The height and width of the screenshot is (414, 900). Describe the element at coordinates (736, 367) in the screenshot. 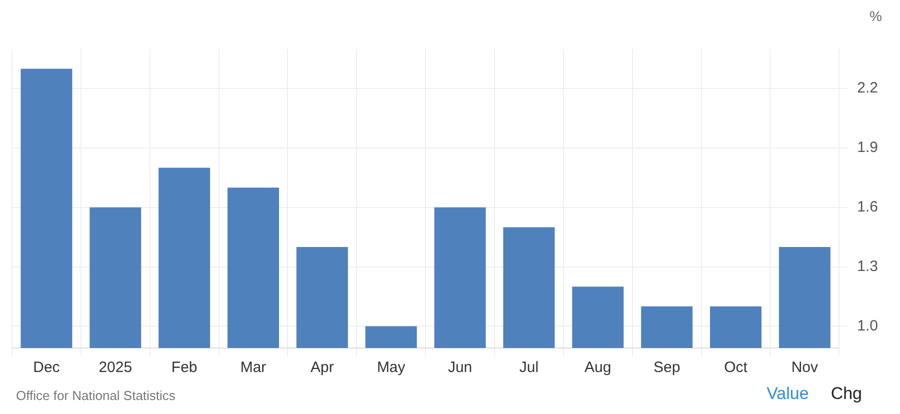

I see `x-tick-label: Oct` at that location.